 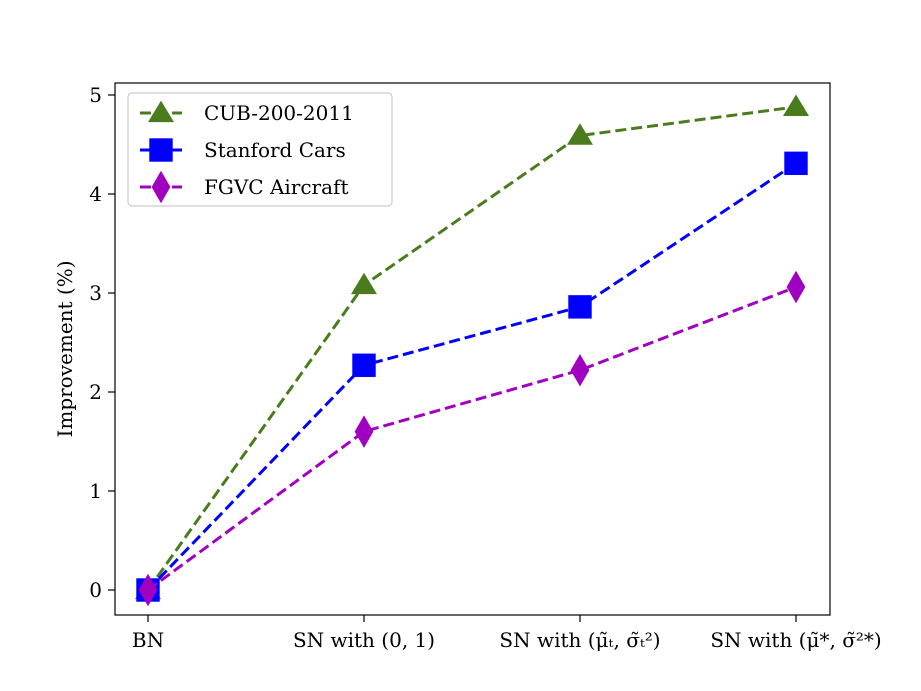 I want to click on legend: CUB-200-2011 Stanford Cars FGVC Aircraft, so click(x=260, y=149).